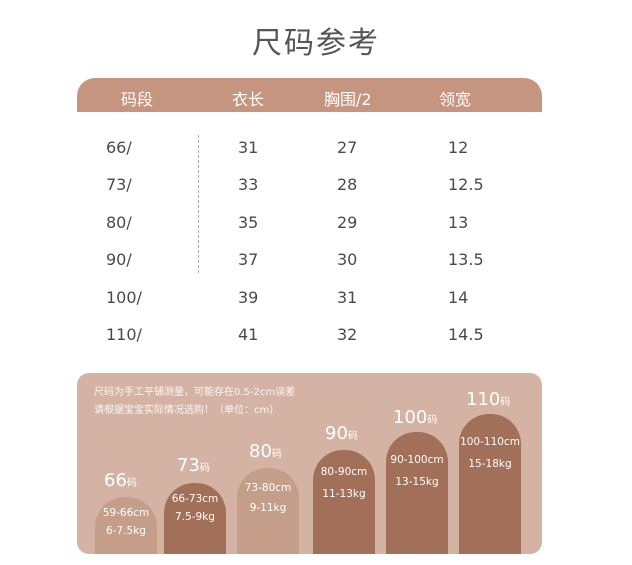 The width and height of the screenshot is (632, 565). Describe the element at coordinates (248, 297) in the screenshot. I see `cell-length: 39` at that location.